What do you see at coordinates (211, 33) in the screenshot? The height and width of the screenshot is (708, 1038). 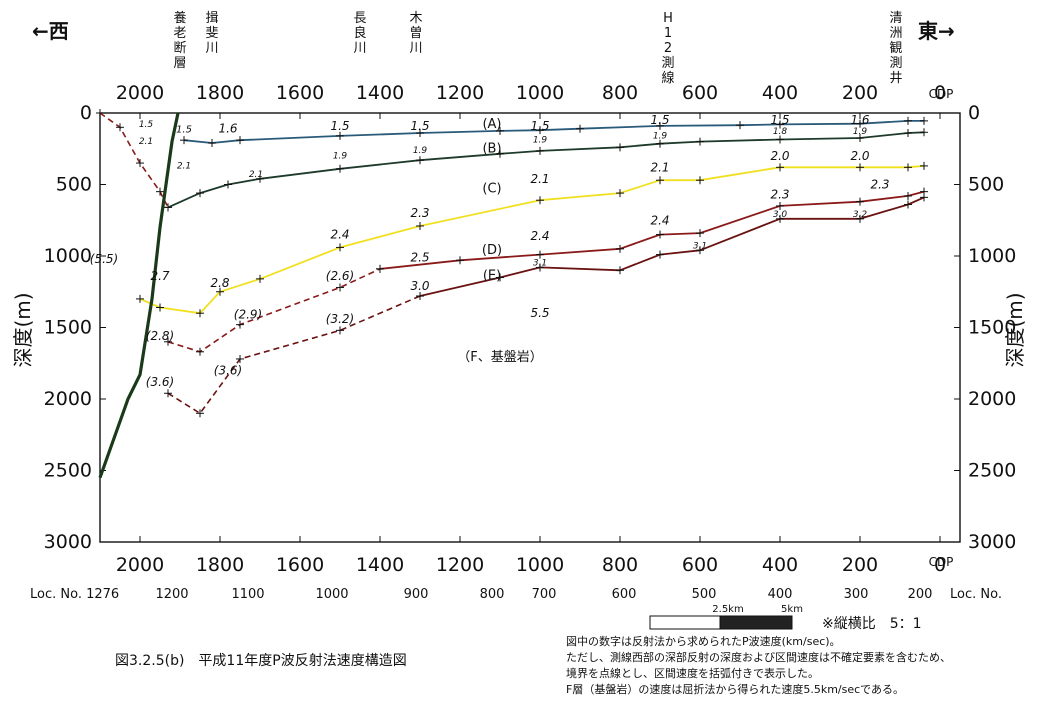 I see `location-mark-label: 揖斐川` at bounding box center [211, 33].